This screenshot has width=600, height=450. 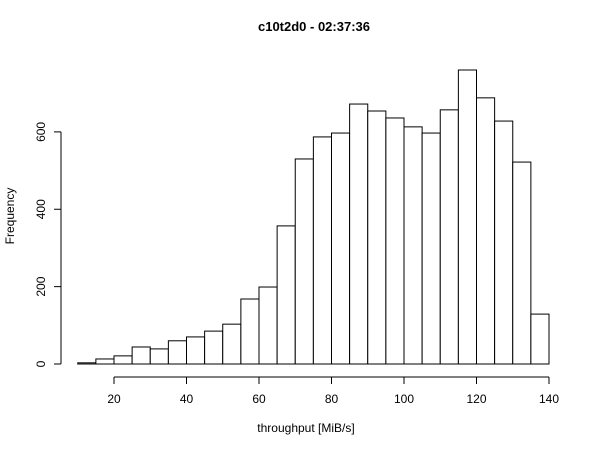 I want to click on x-tick-label: 40, so click(x=187, y=399).